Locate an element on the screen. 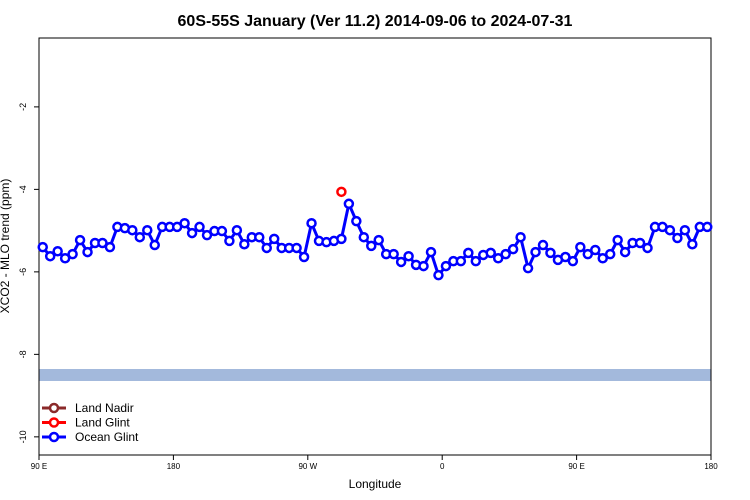 Image resolution: width=750 pixels, height=500 pixels. legend-label: Ocean Glint is located at coordinates (107, 437).